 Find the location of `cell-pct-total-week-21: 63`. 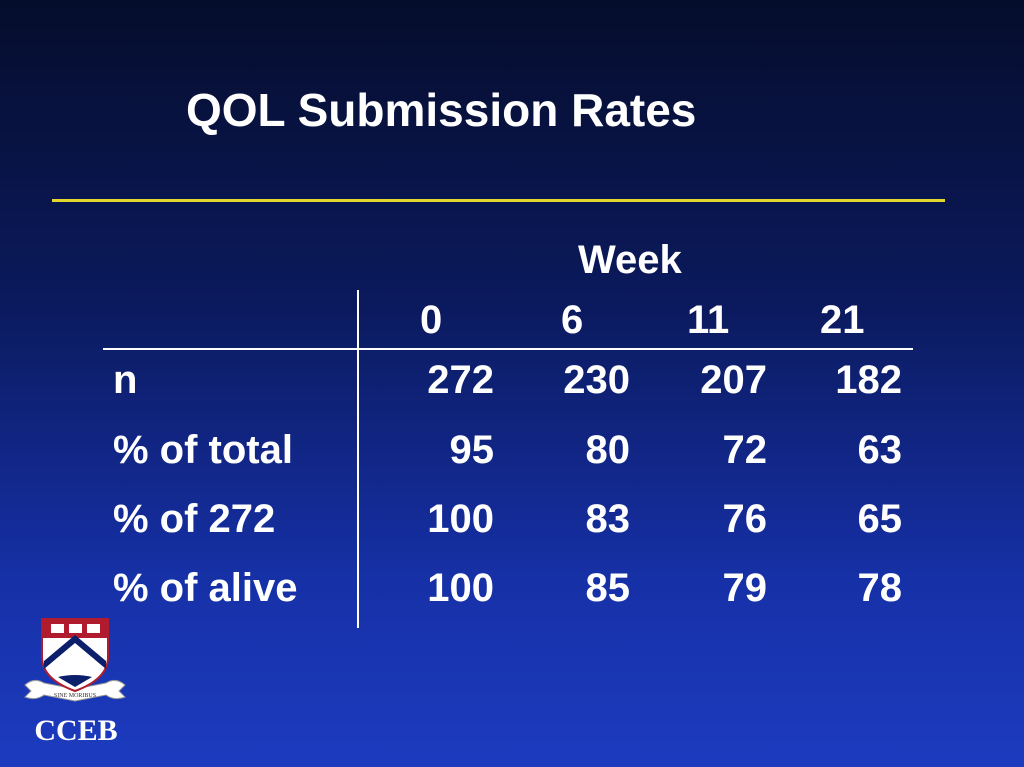

cell-pct-total-week-21: 63 is located at coordinates (880, 450).